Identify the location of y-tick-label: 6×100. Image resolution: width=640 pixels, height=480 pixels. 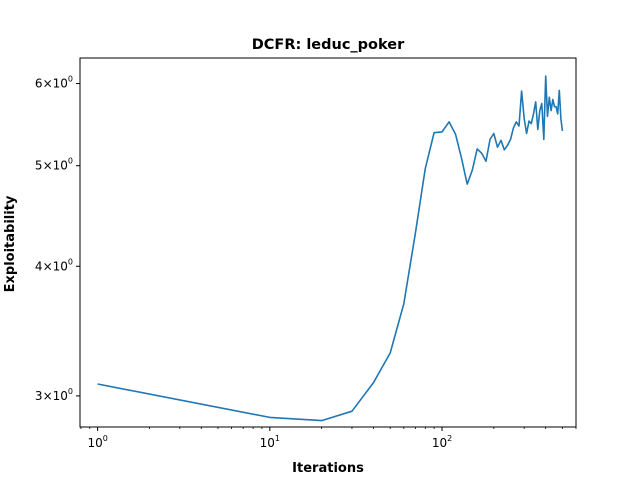
(54, 83).